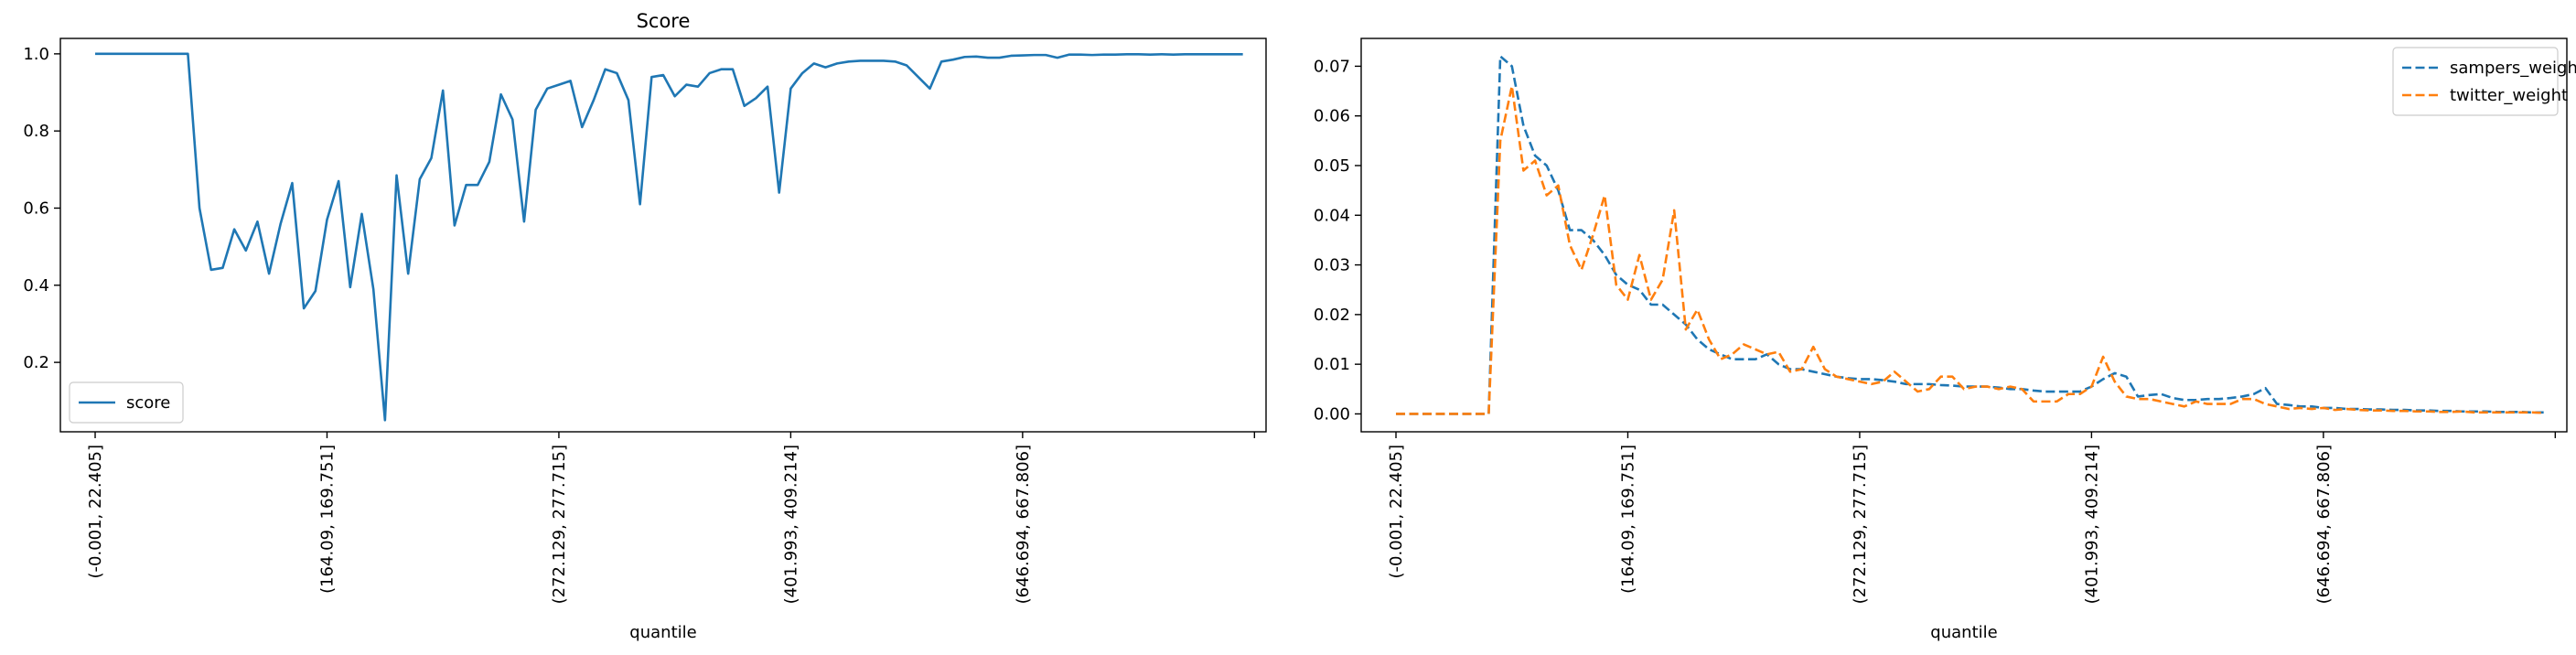  I want to click on legend-label: twitter_weight, so click(2509, 95).